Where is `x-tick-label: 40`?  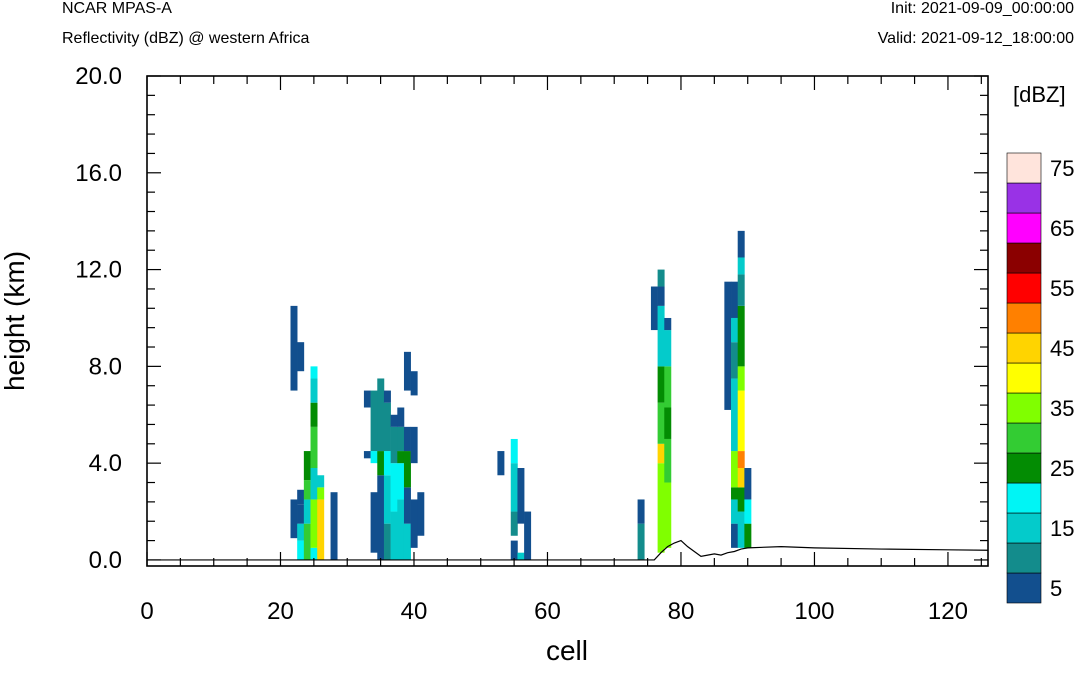
x-tick-label: 40 is located at coordinates (414, 611).